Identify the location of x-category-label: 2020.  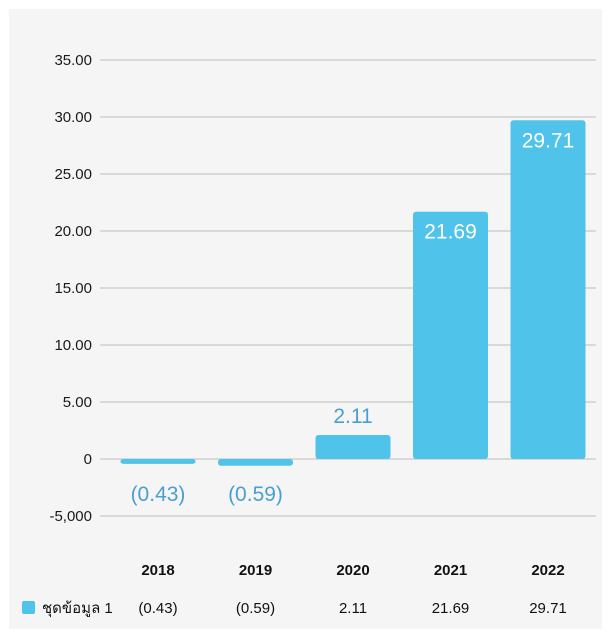
(352, 570).